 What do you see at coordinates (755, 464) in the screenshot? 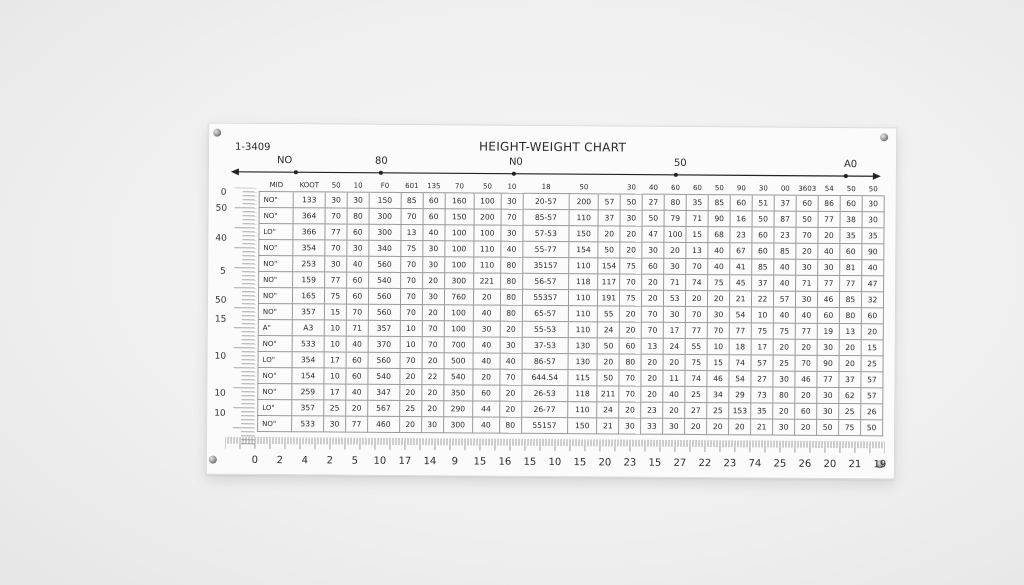
I see `bottom-axis-label: 74` at bounding box center [755, 464].